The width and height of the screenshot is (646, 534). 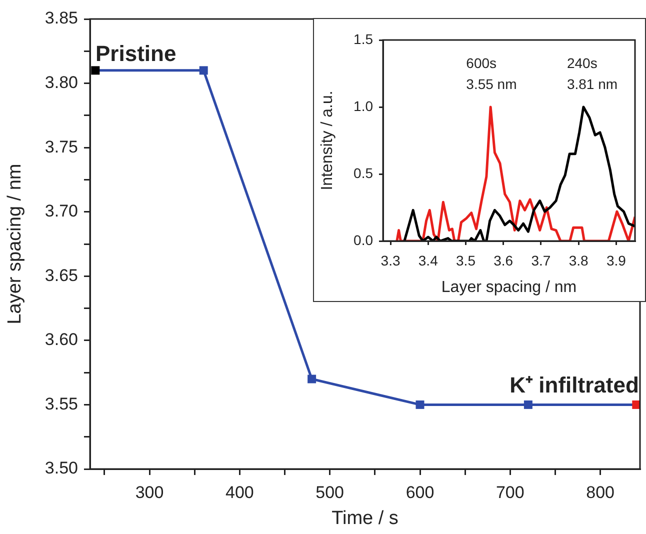 I want to click on y-tick-label: 3.80, so click(x=61, y=82).